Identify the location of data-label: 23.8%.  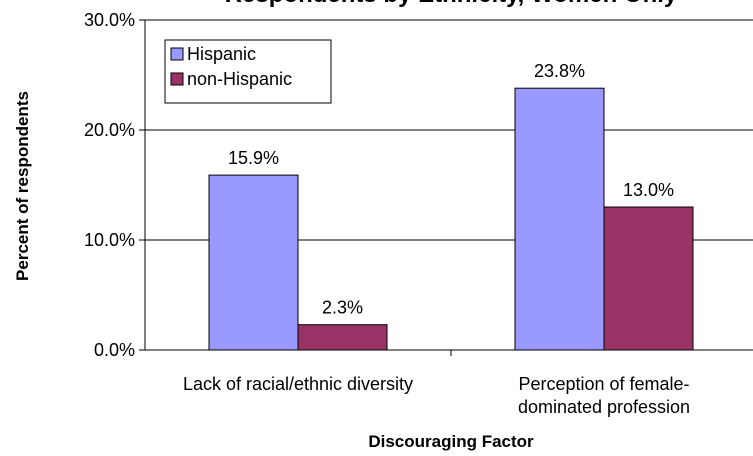
(559, 71).